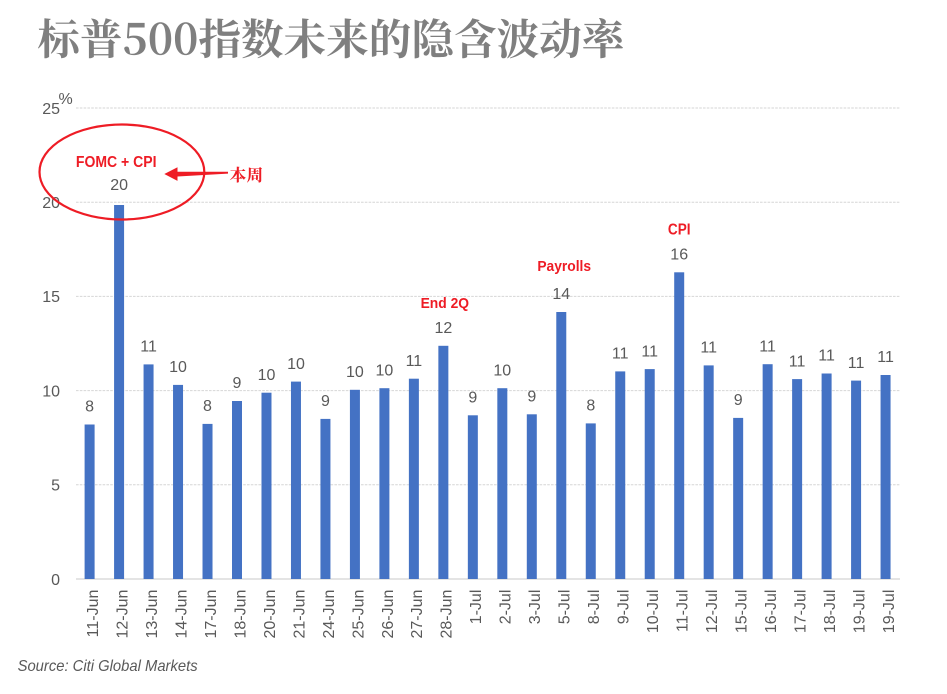 This screenshot has height=694, width=947. What do you see at coordinates (830, 612) in the screenshot?
I see `svg-text: 18-Jul` at bounding box center [830, 612].